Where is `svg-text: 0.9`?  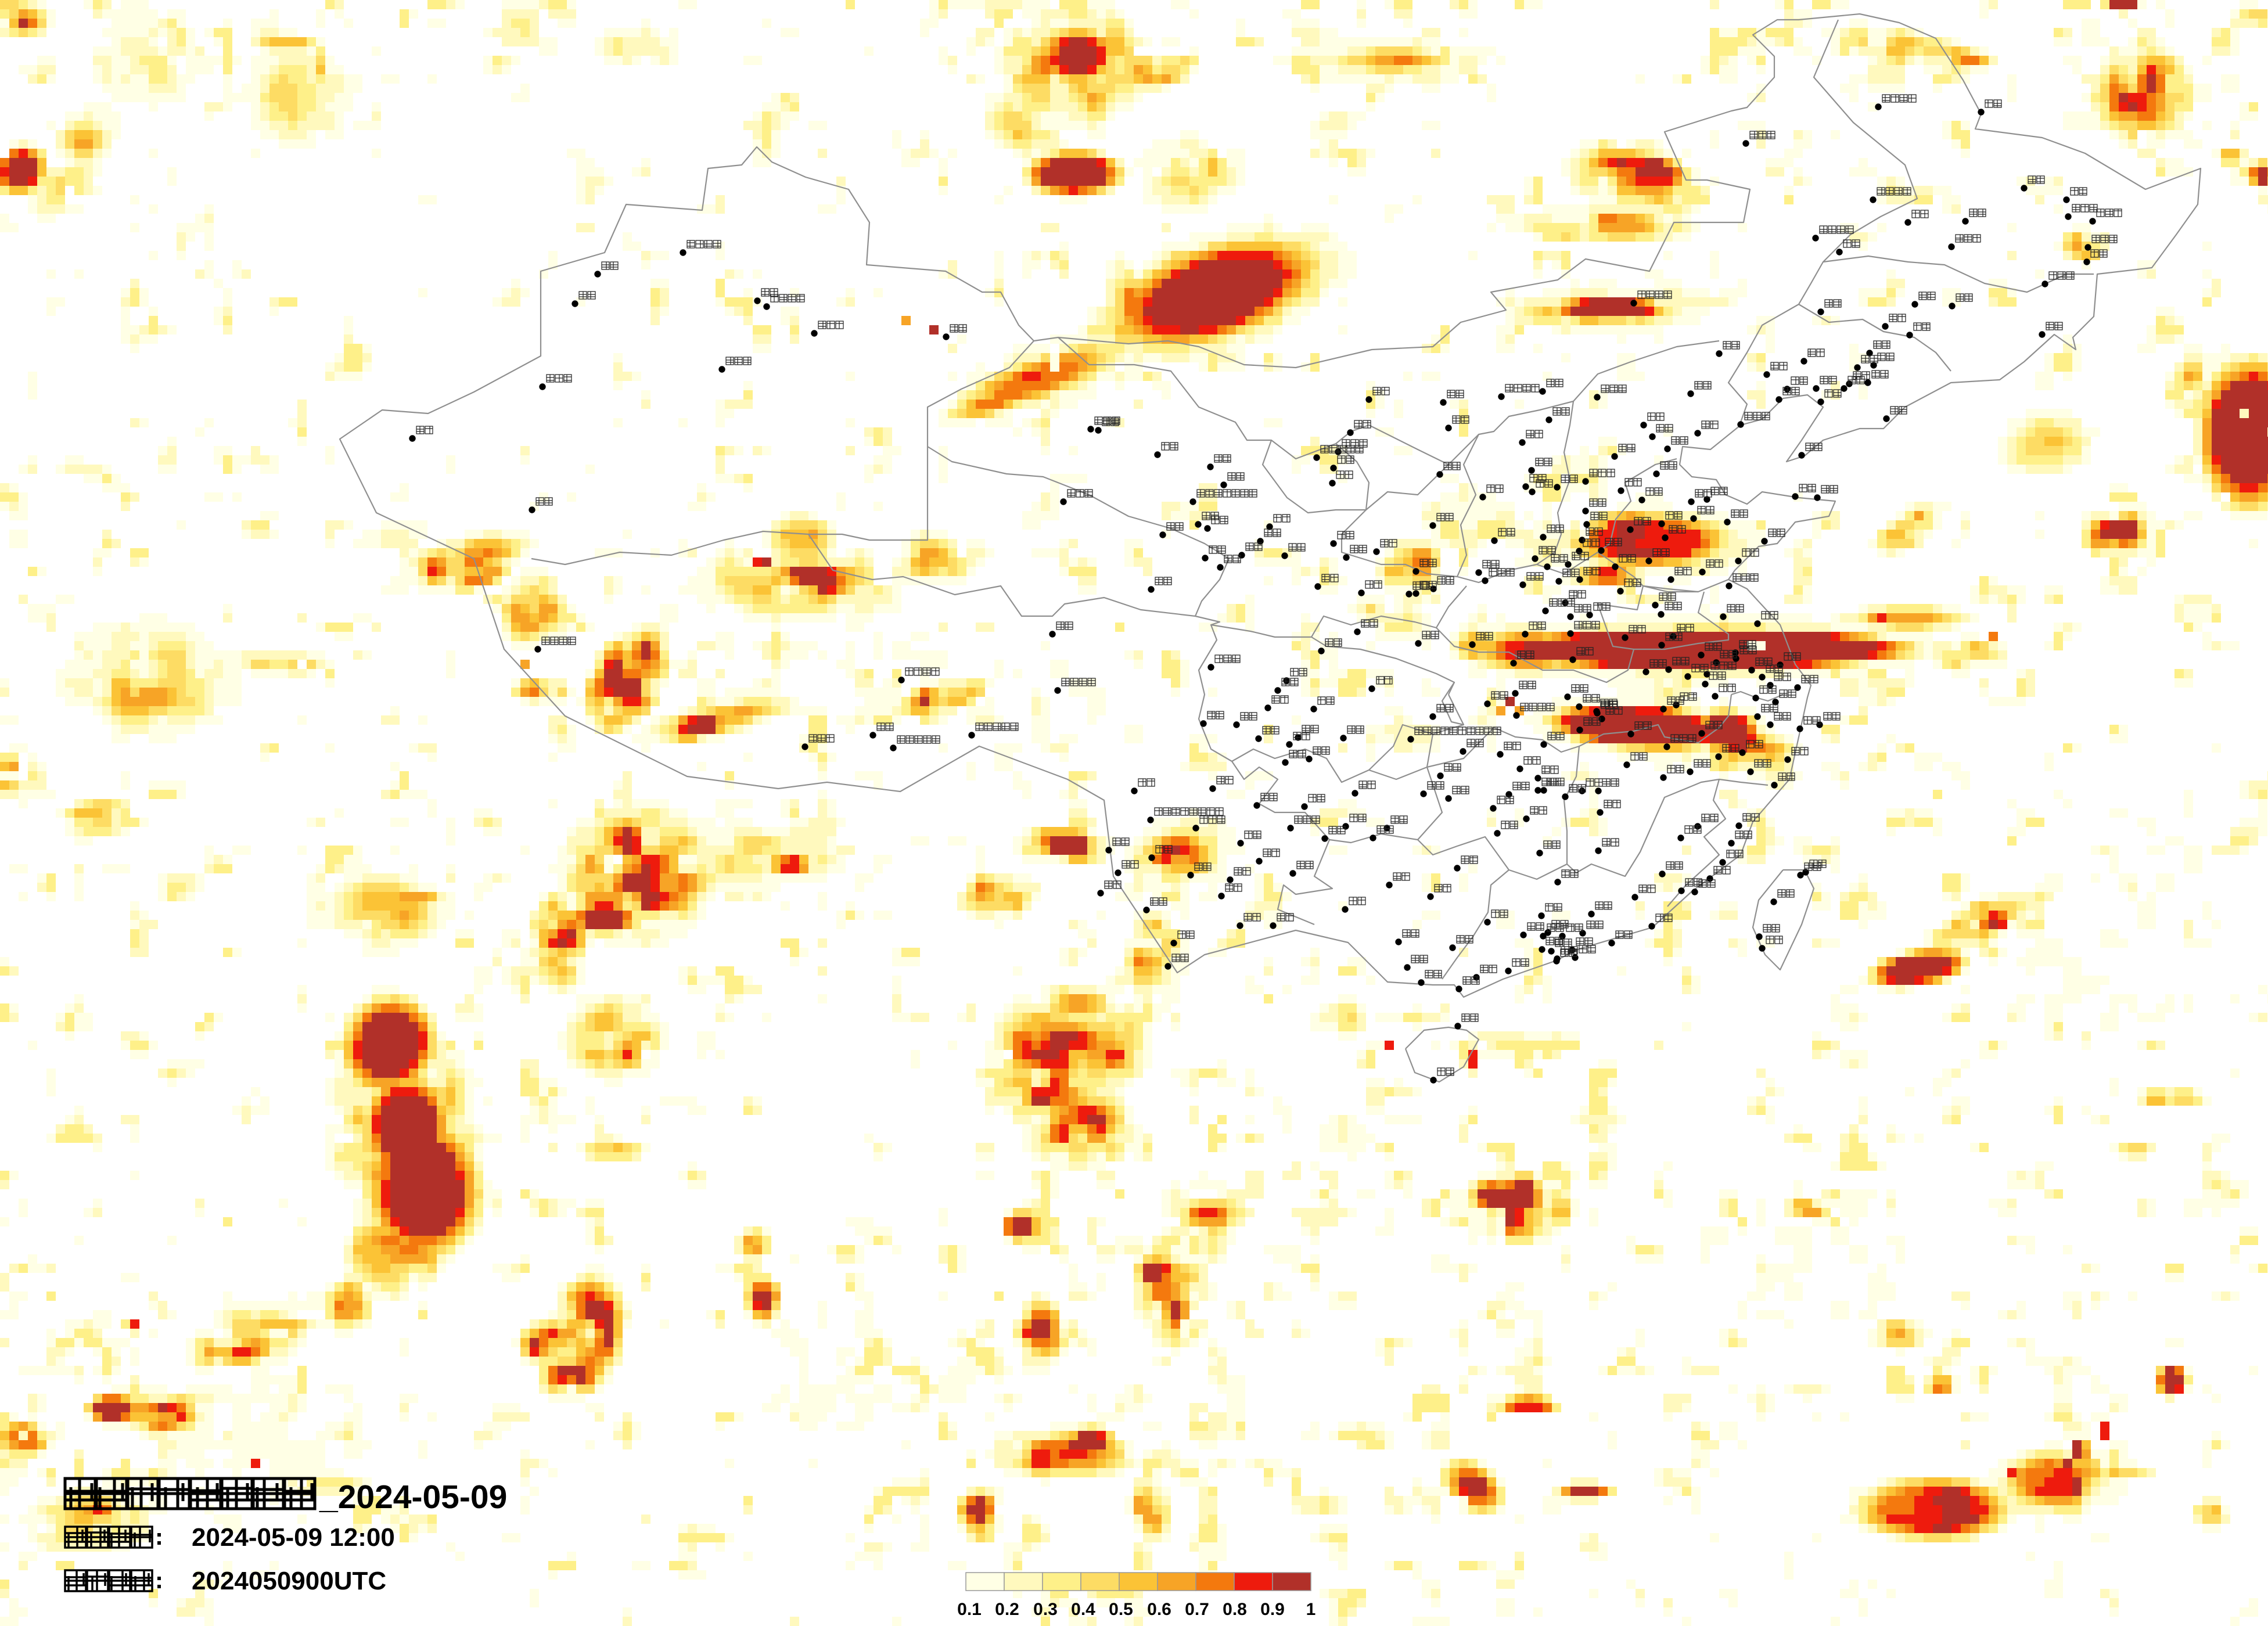
svg-text: 0.9 is located at coordinates (1272, 1609).